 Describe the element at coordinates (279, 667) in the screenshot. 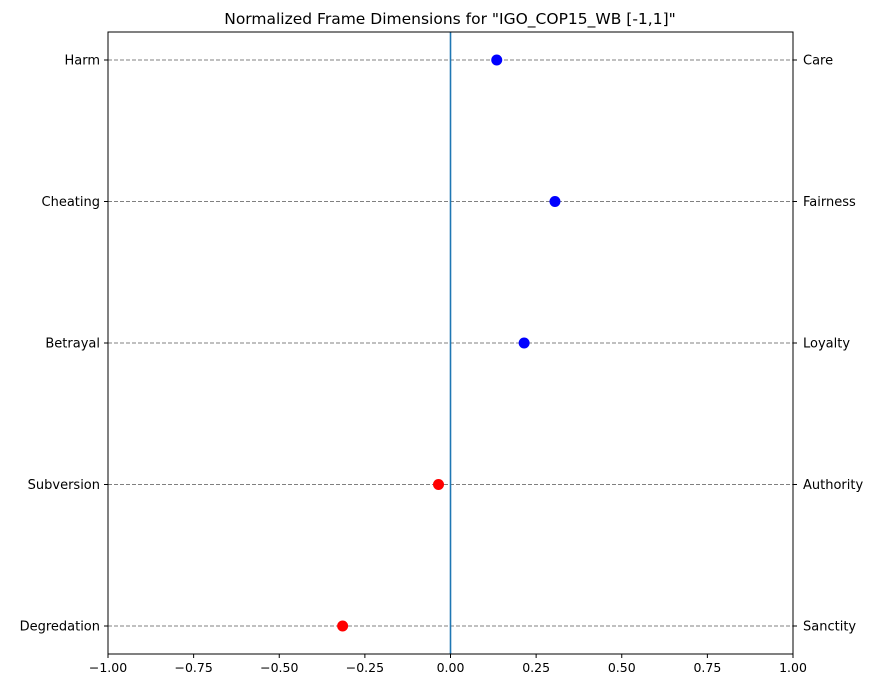

I see `x-tick-label: −0.50` at that location.